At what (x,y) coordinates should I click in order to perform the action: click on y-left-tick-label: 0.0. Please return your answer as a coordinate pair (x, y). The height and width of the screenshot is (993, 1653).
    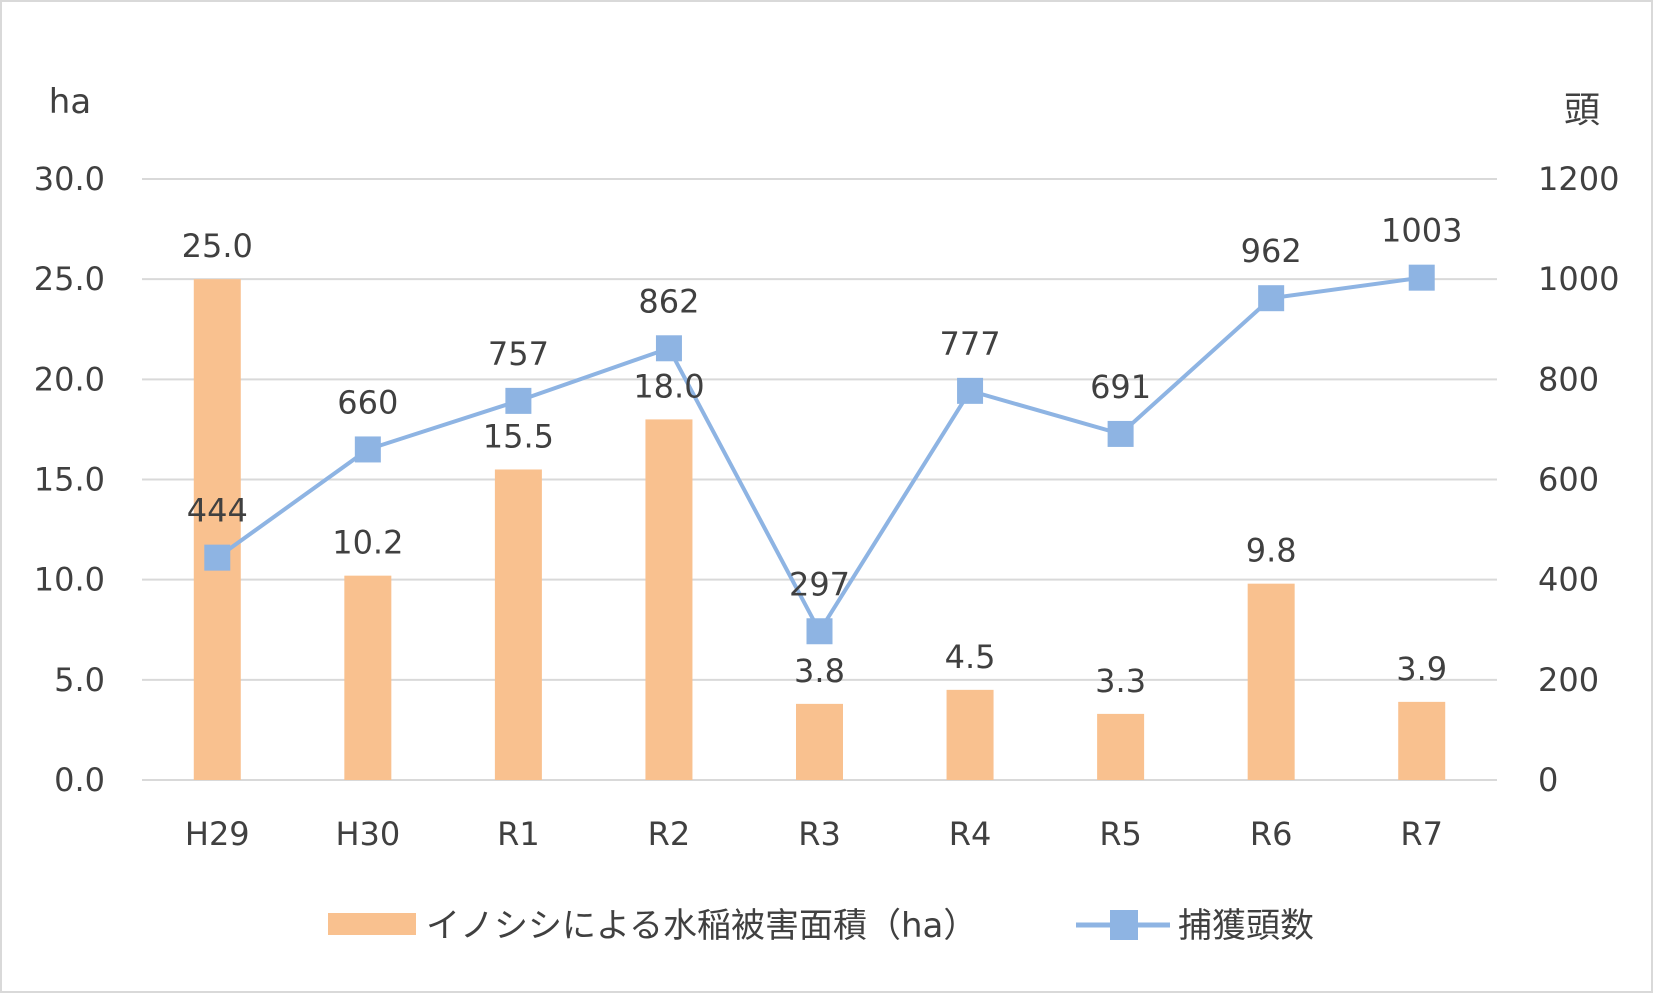
    Looking at the image, I should click on (79, 780).